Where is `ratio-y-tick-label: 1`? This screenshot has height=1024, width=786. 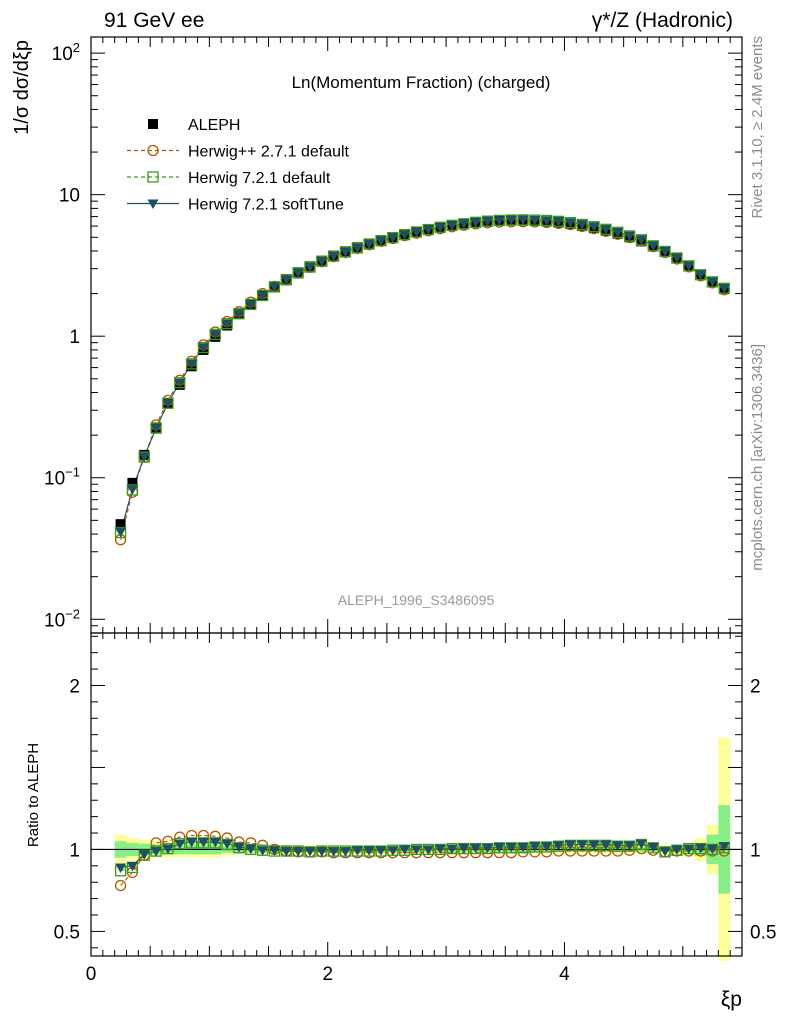 ratio-y-tick-label: 1 is located at coordinates (74, 850).